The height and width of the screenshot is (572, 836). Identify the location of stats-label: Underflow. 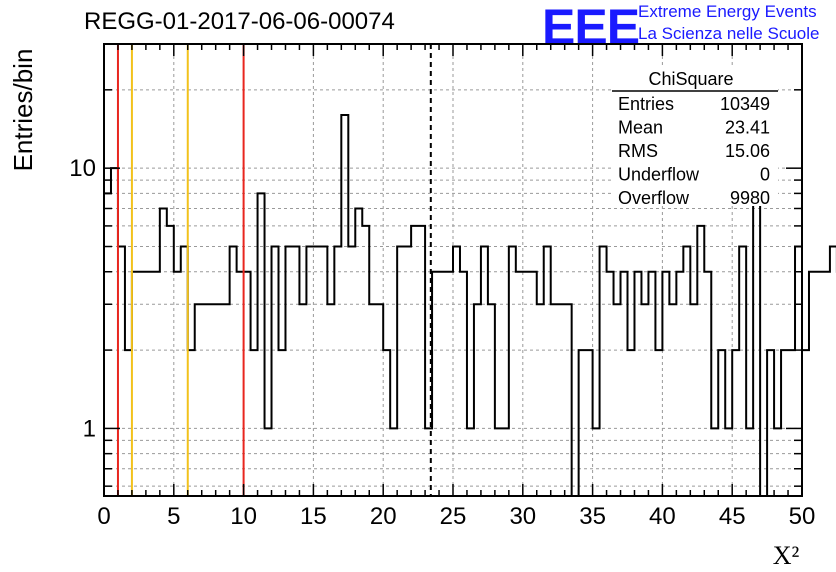
(659, 175).